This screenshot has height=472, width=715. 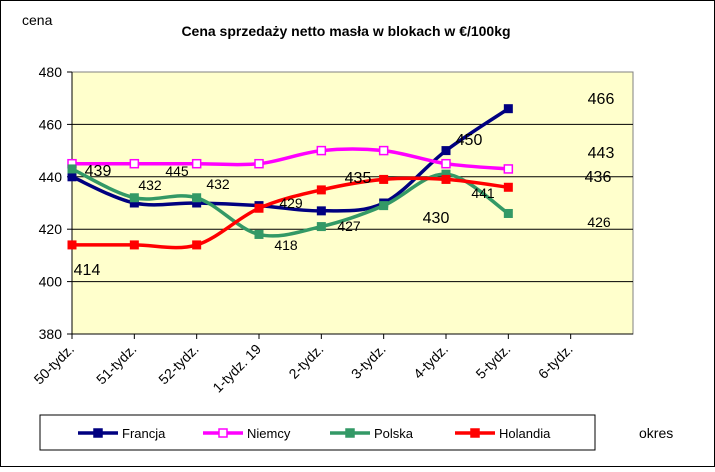 I want to click on series-line-niemcy, so click(x=290, y=159).